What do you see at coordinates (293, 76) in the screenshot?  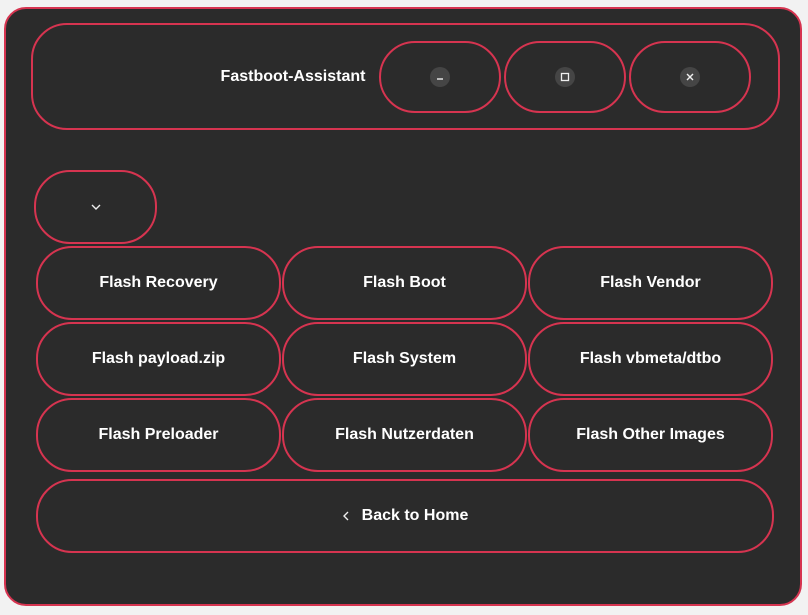 I see `window-title: Fastboot-Assistant` at bounding box center [293, 76].